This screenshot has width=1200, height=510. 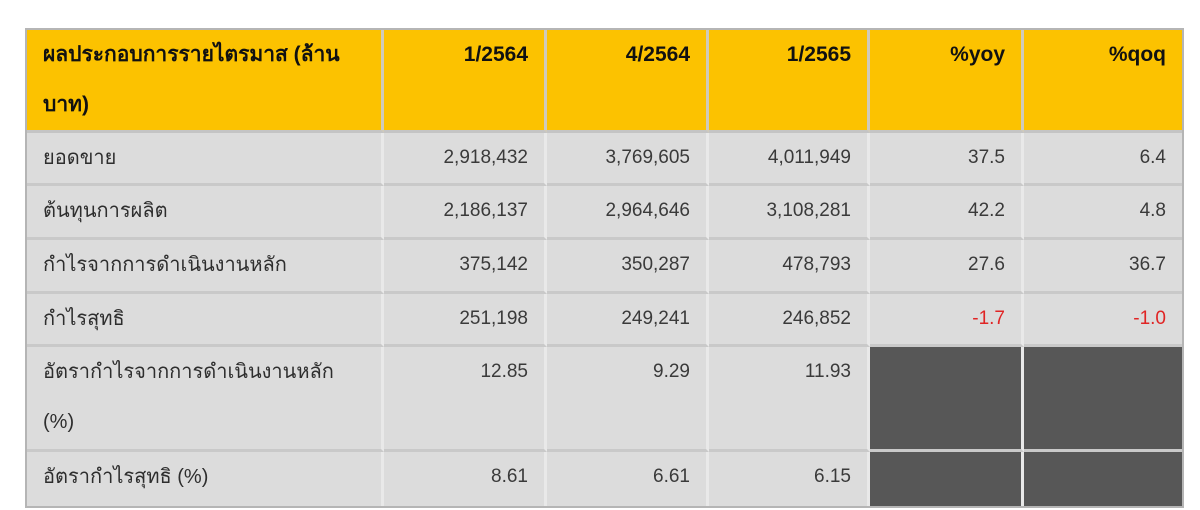 I want to click on metric-label: ต้นทุนการผลิต, so click(x=205, y=213).